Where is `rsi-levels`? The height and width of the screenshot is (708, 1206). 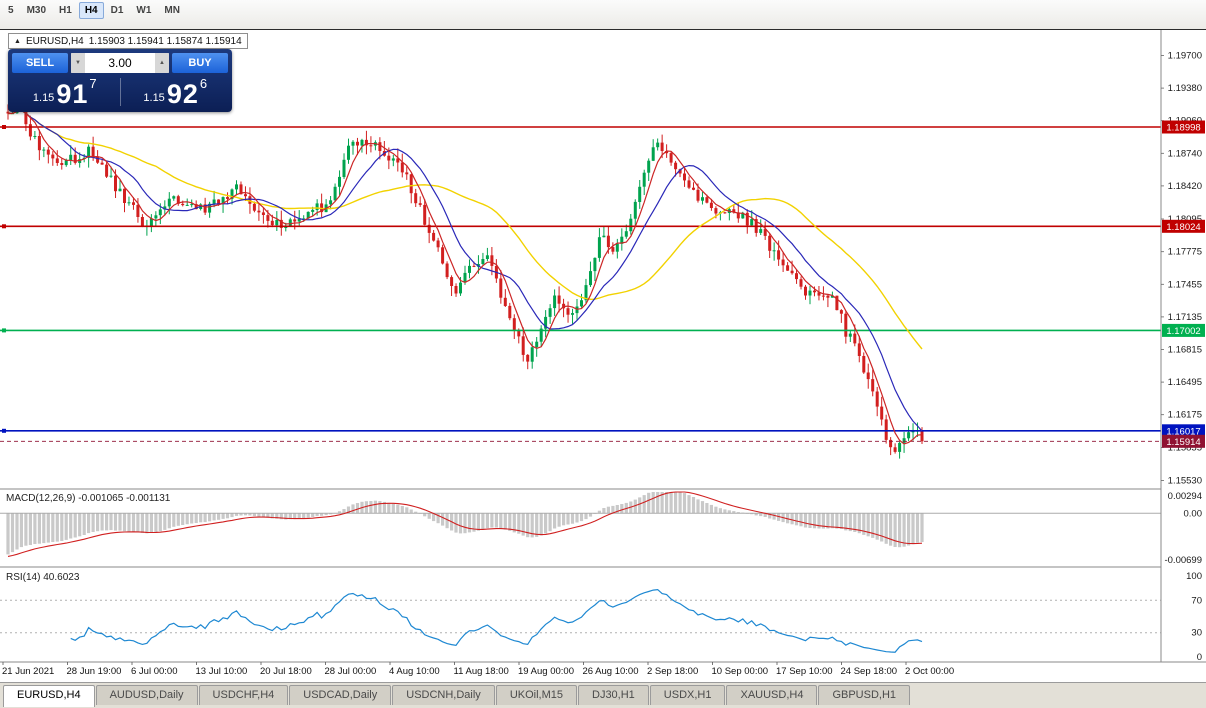 rsi-levels is located at coordinates (580, 616).